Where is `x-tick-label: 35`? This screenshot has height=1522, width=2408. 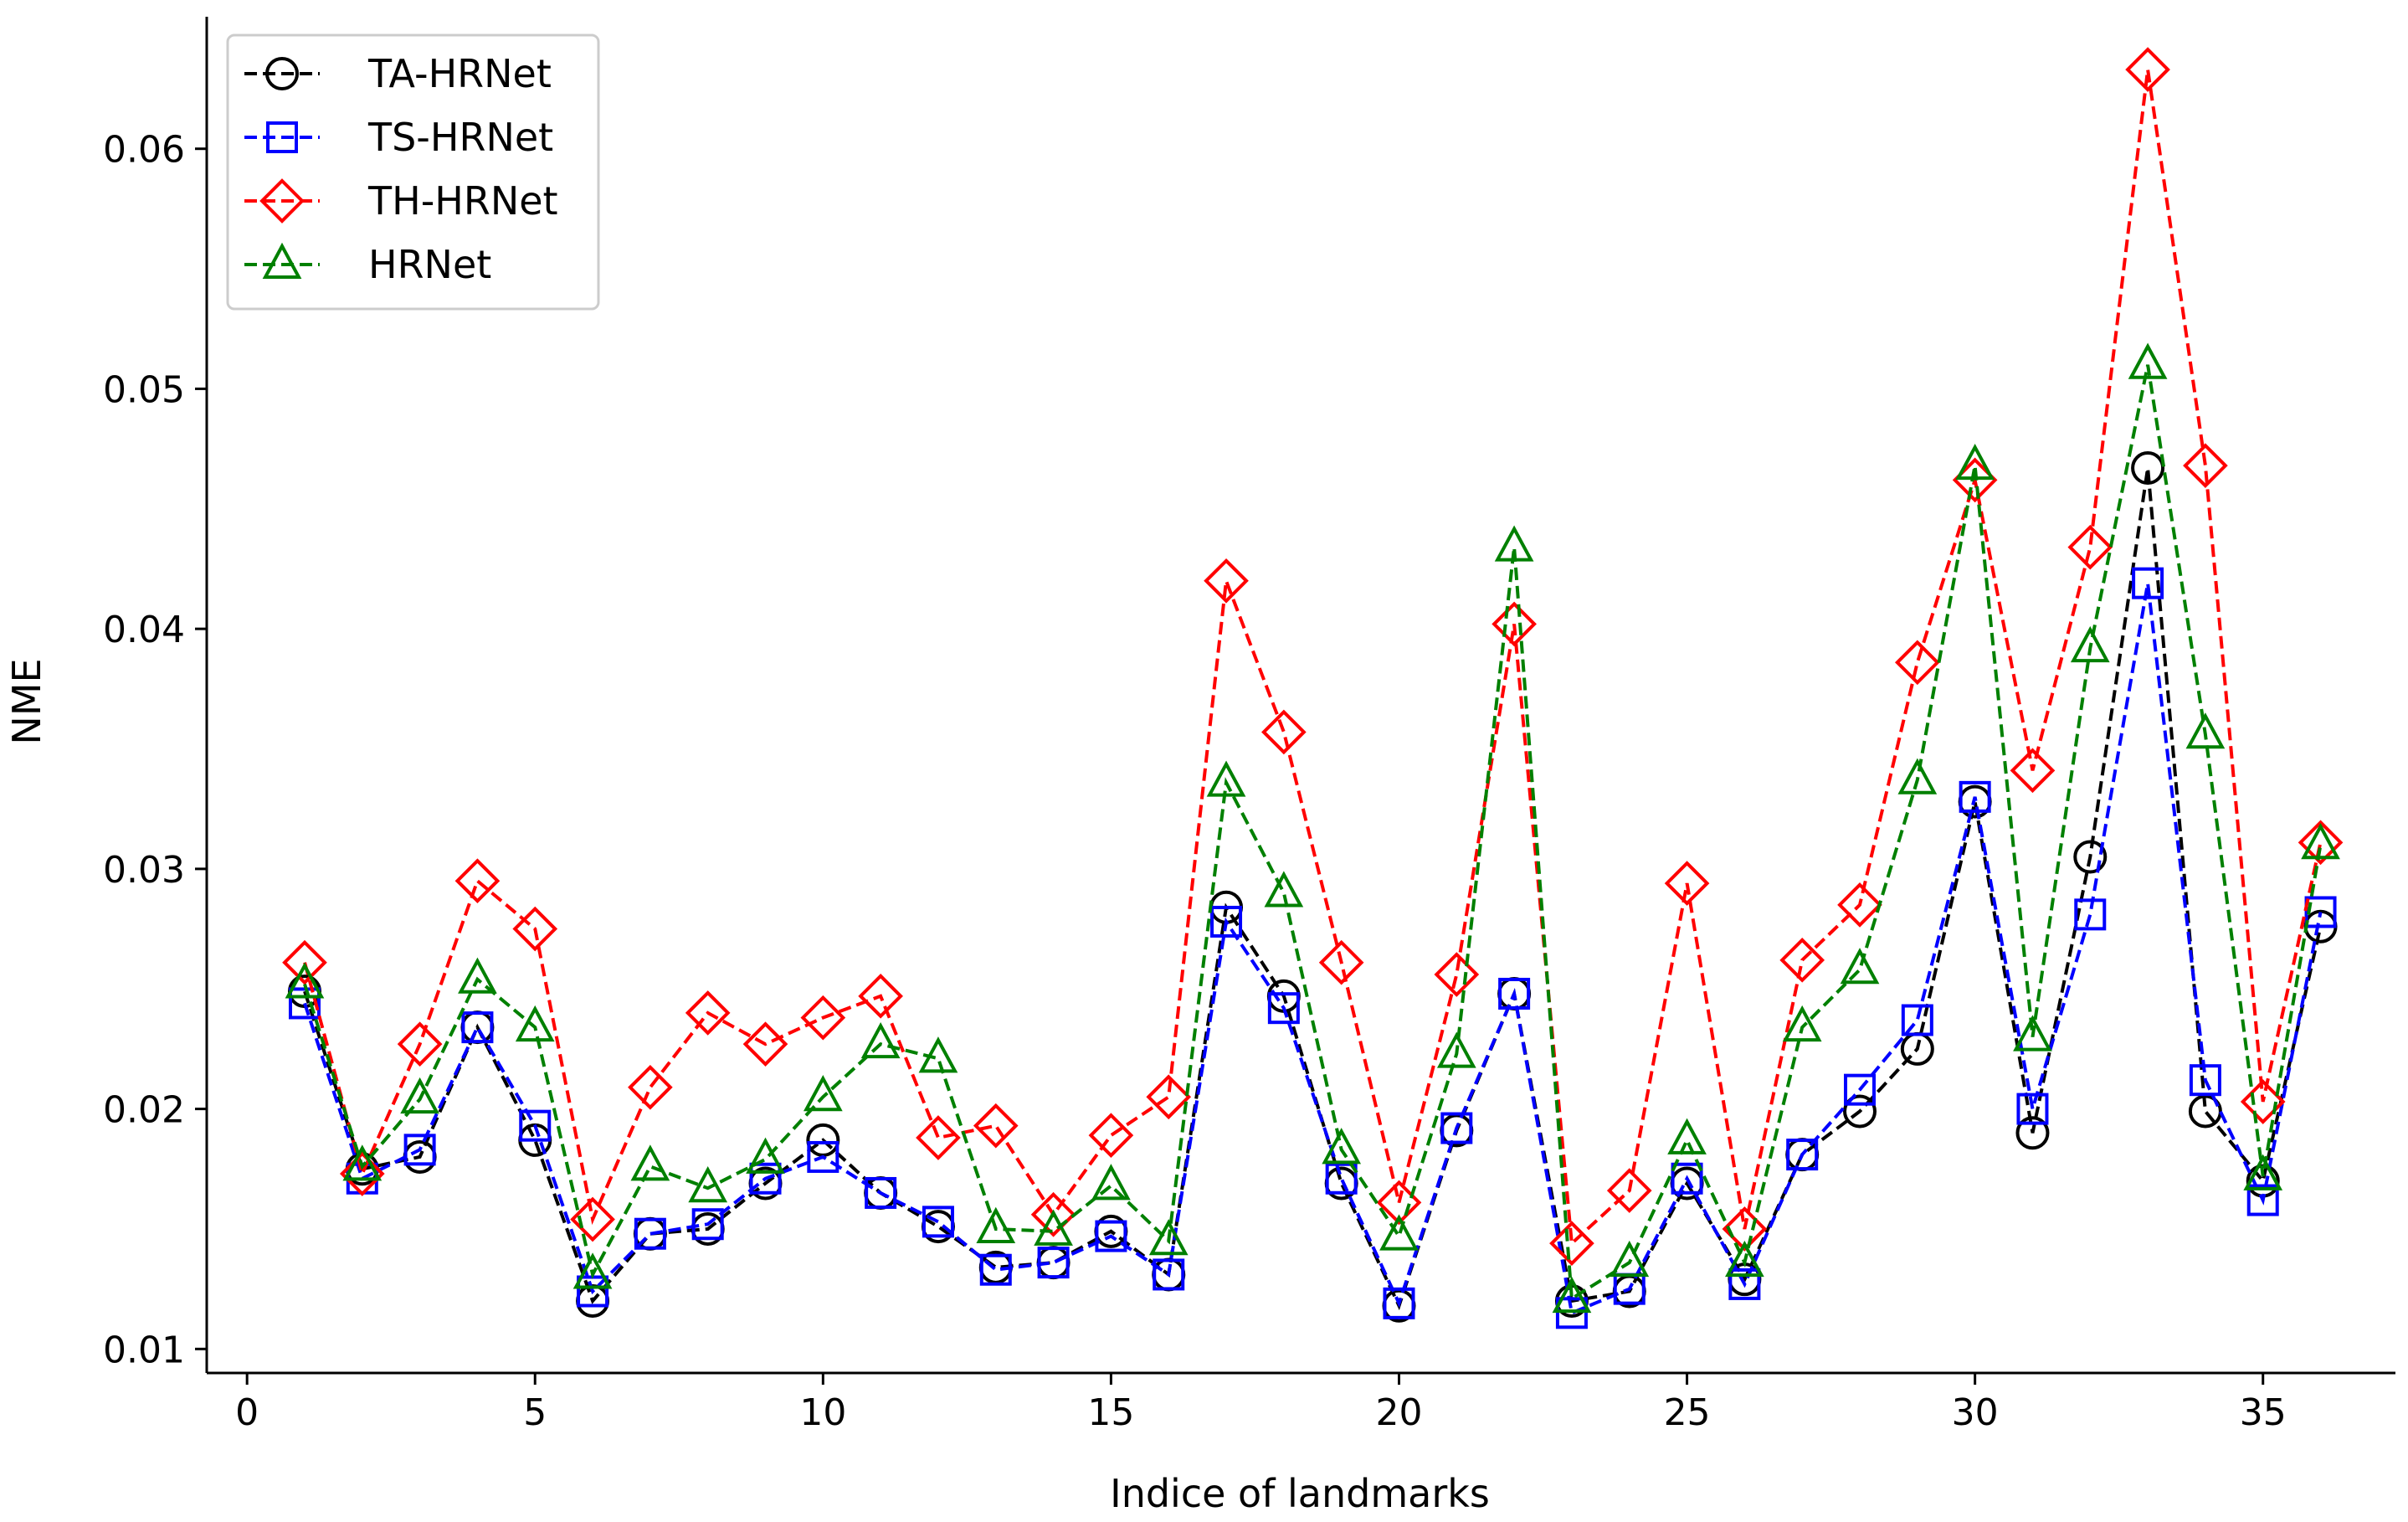 x-tick-label: 35 is located at coordinates (2263, 1412).